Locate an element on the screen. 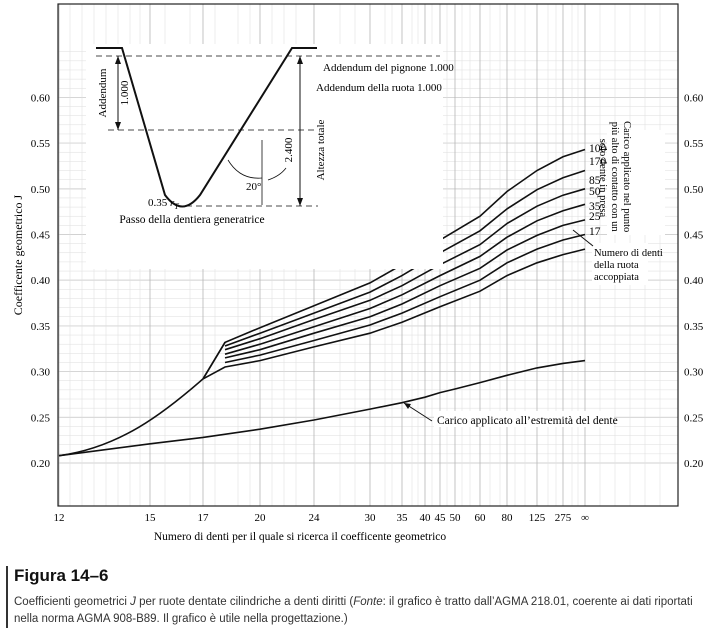  x-tick-label: 24 is located at coordinates (315, 518).